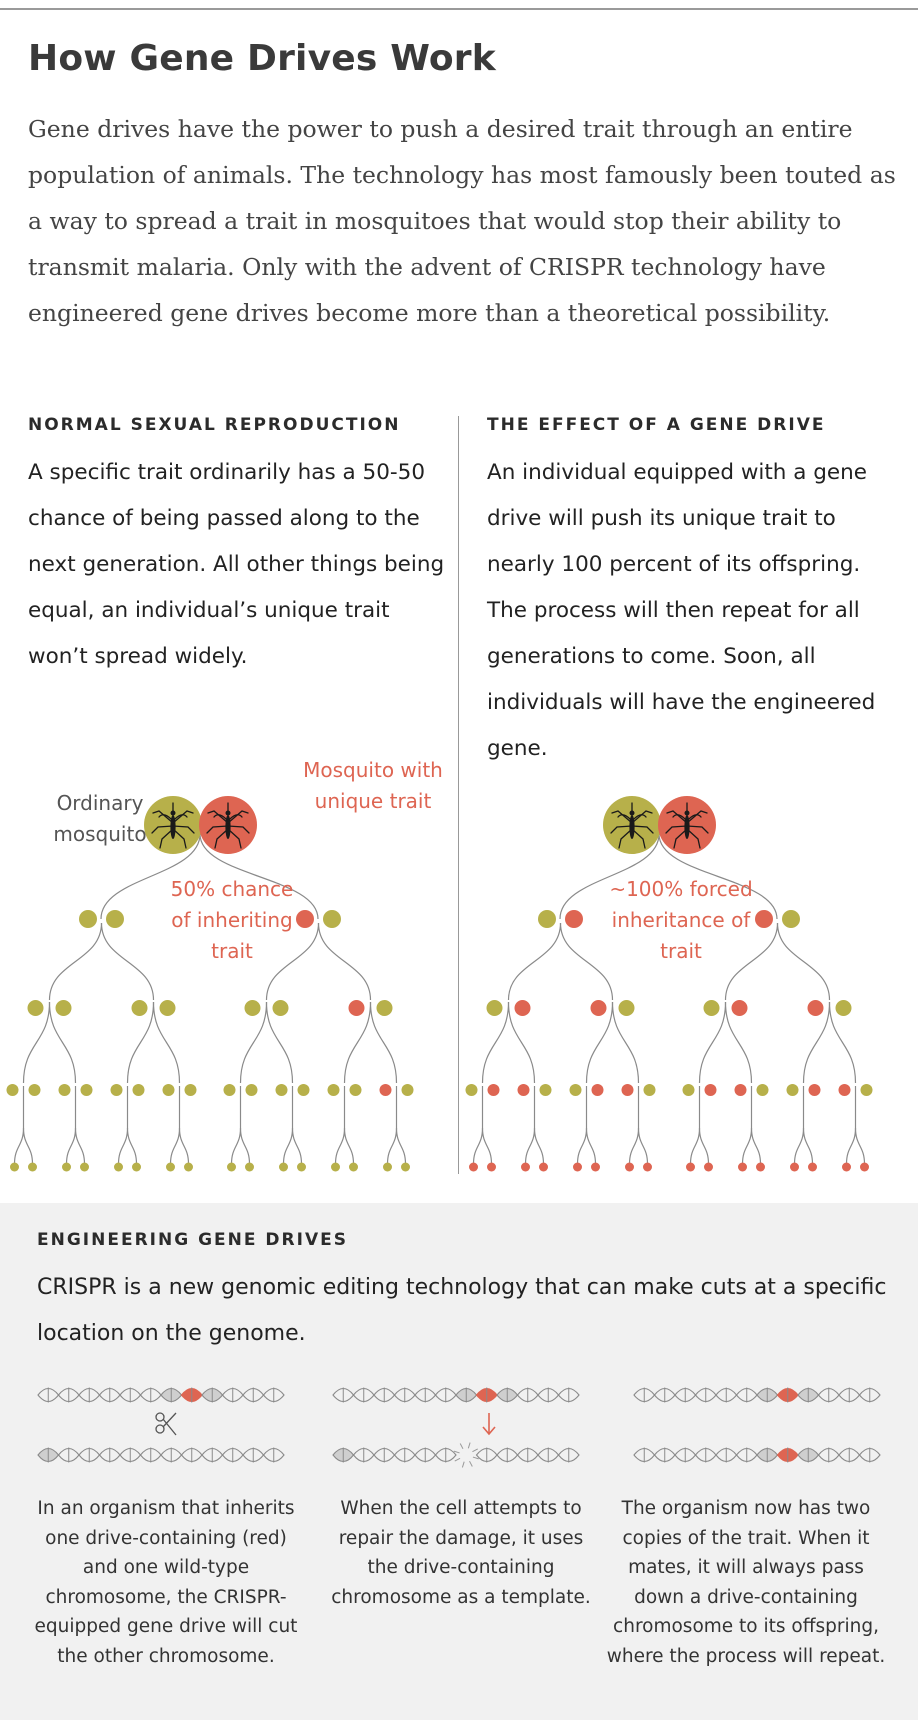  What do you see at coordinates (214, 425) in the screenshot?
I see `normal-heading: NORMAL SEXUAL REPRODUCTION` at bounding box center [214, 425].